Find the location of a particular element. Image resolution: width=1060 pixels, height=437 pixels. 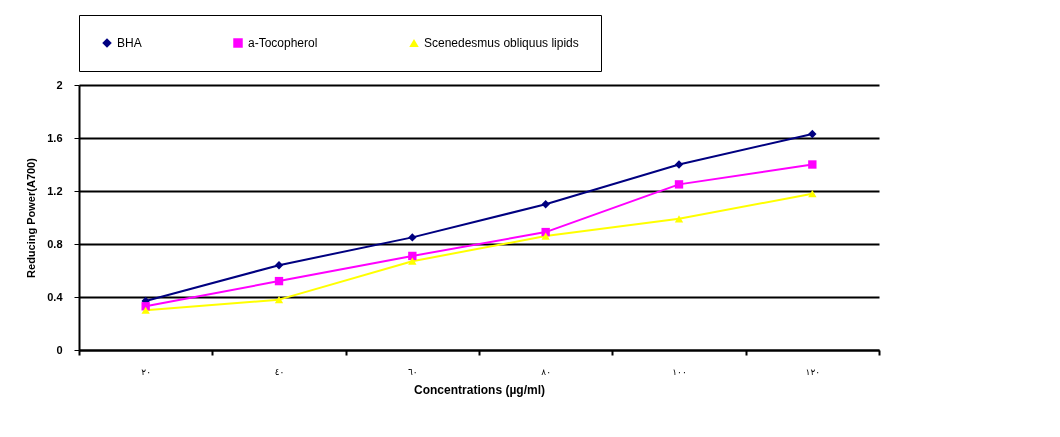

x-tick-label: ٢٠ is located at coordinates (146, 371).